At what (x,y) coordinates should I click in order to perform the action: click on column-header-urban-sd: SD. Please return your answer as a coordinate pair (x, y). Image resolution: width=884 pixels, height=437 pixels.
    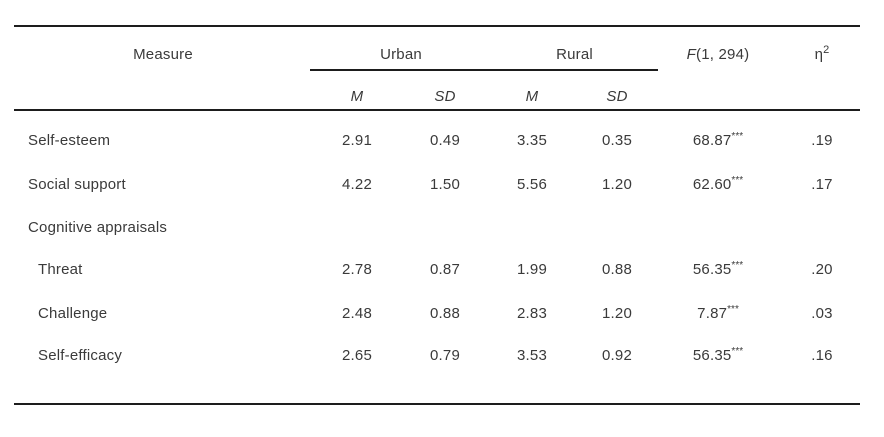
    Looking at the image, I should click on (445, 96).